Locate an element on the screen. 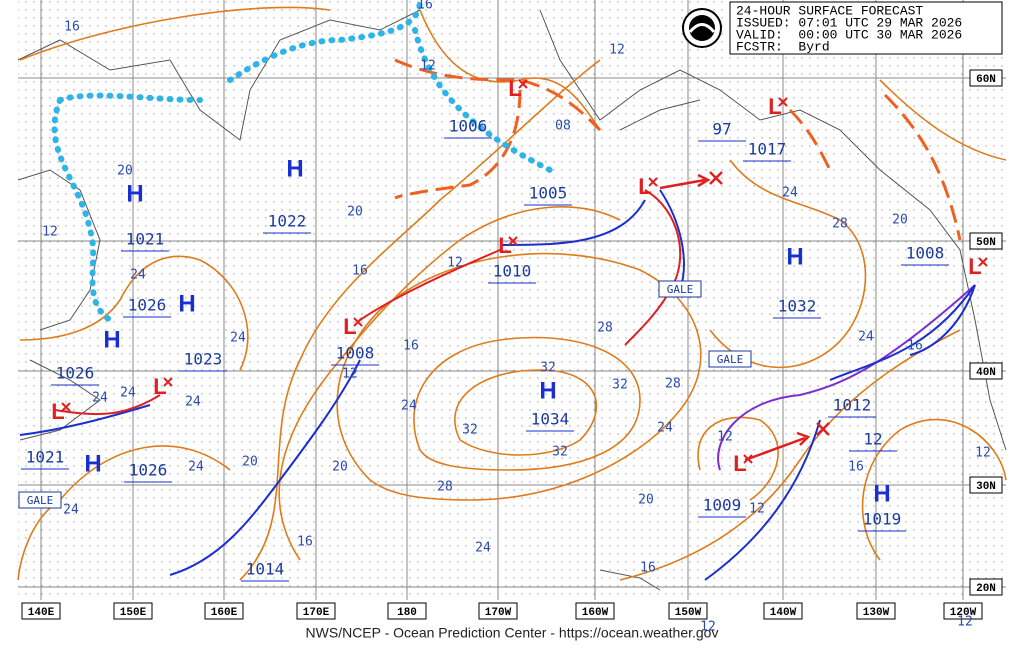 The image size is (1024, 652). latitude-label: 50N is located at coordinates (986, 243).